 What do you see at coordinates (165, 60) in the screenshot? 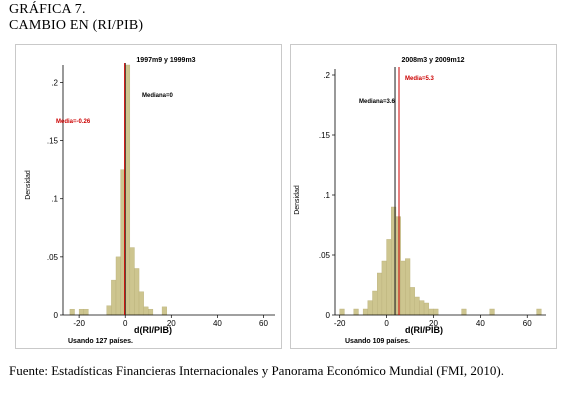
I see `period-label: 1997m9 y 1999m3` at bounding box center [165, 60].